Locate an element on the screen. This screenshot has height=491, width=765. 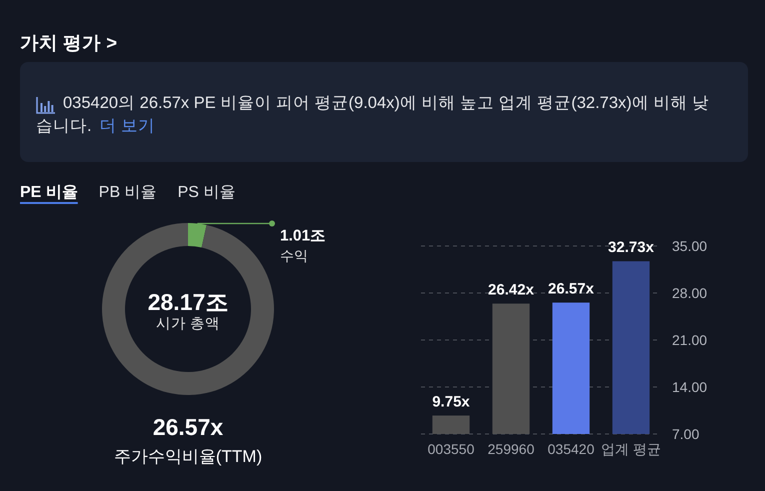
data-label: 26.57x is located at coordinates (571, 289).